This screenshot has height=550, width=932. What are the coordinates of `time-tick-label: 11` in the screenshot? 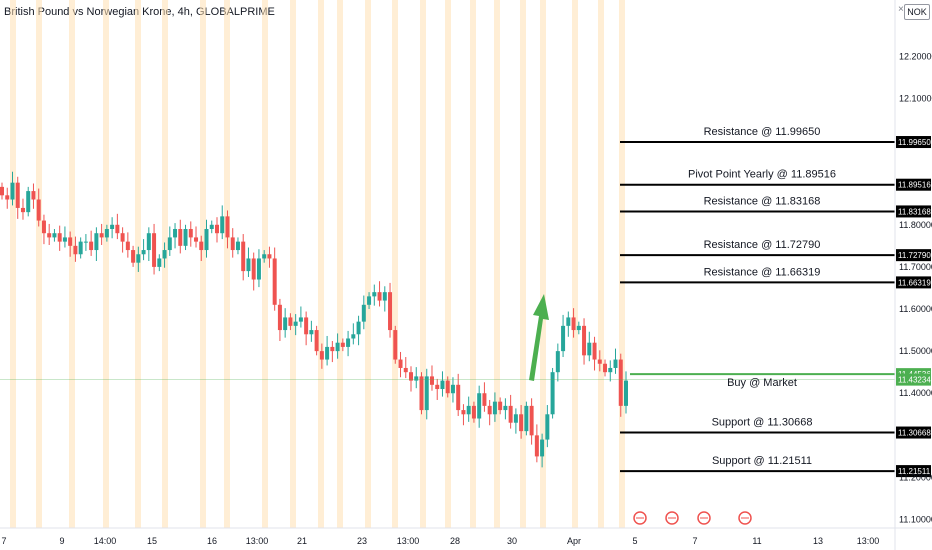 It's located at (756, 541).